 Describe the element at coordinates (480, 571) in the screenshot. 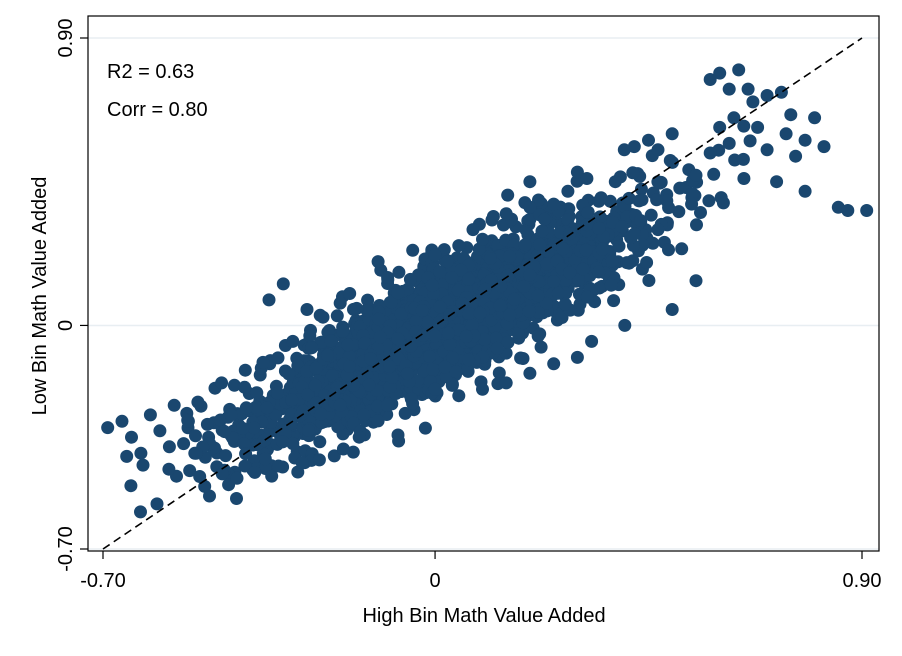

I see `x-axis-ticks: -0.70 0 0.90` at that location.